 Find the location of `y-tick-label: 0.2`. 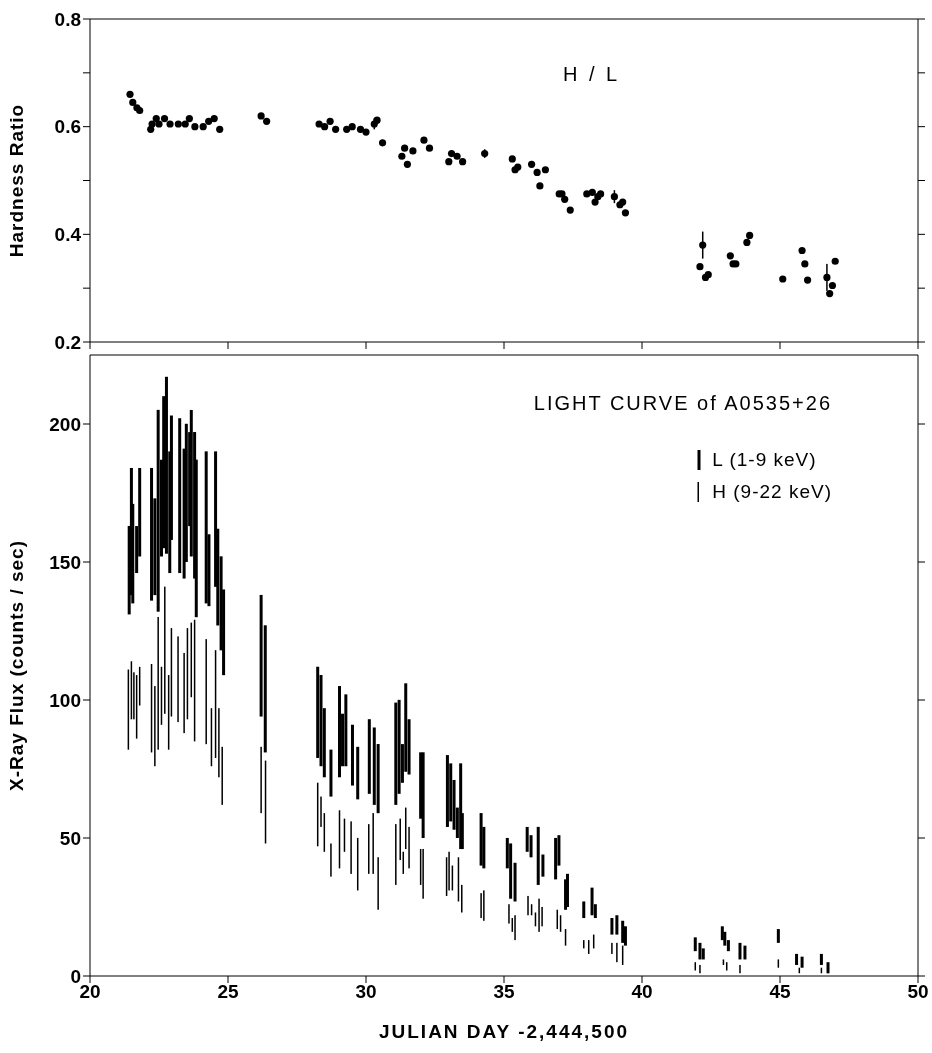

y-tick-label: 0.2 is located at coordinates (67, 342).